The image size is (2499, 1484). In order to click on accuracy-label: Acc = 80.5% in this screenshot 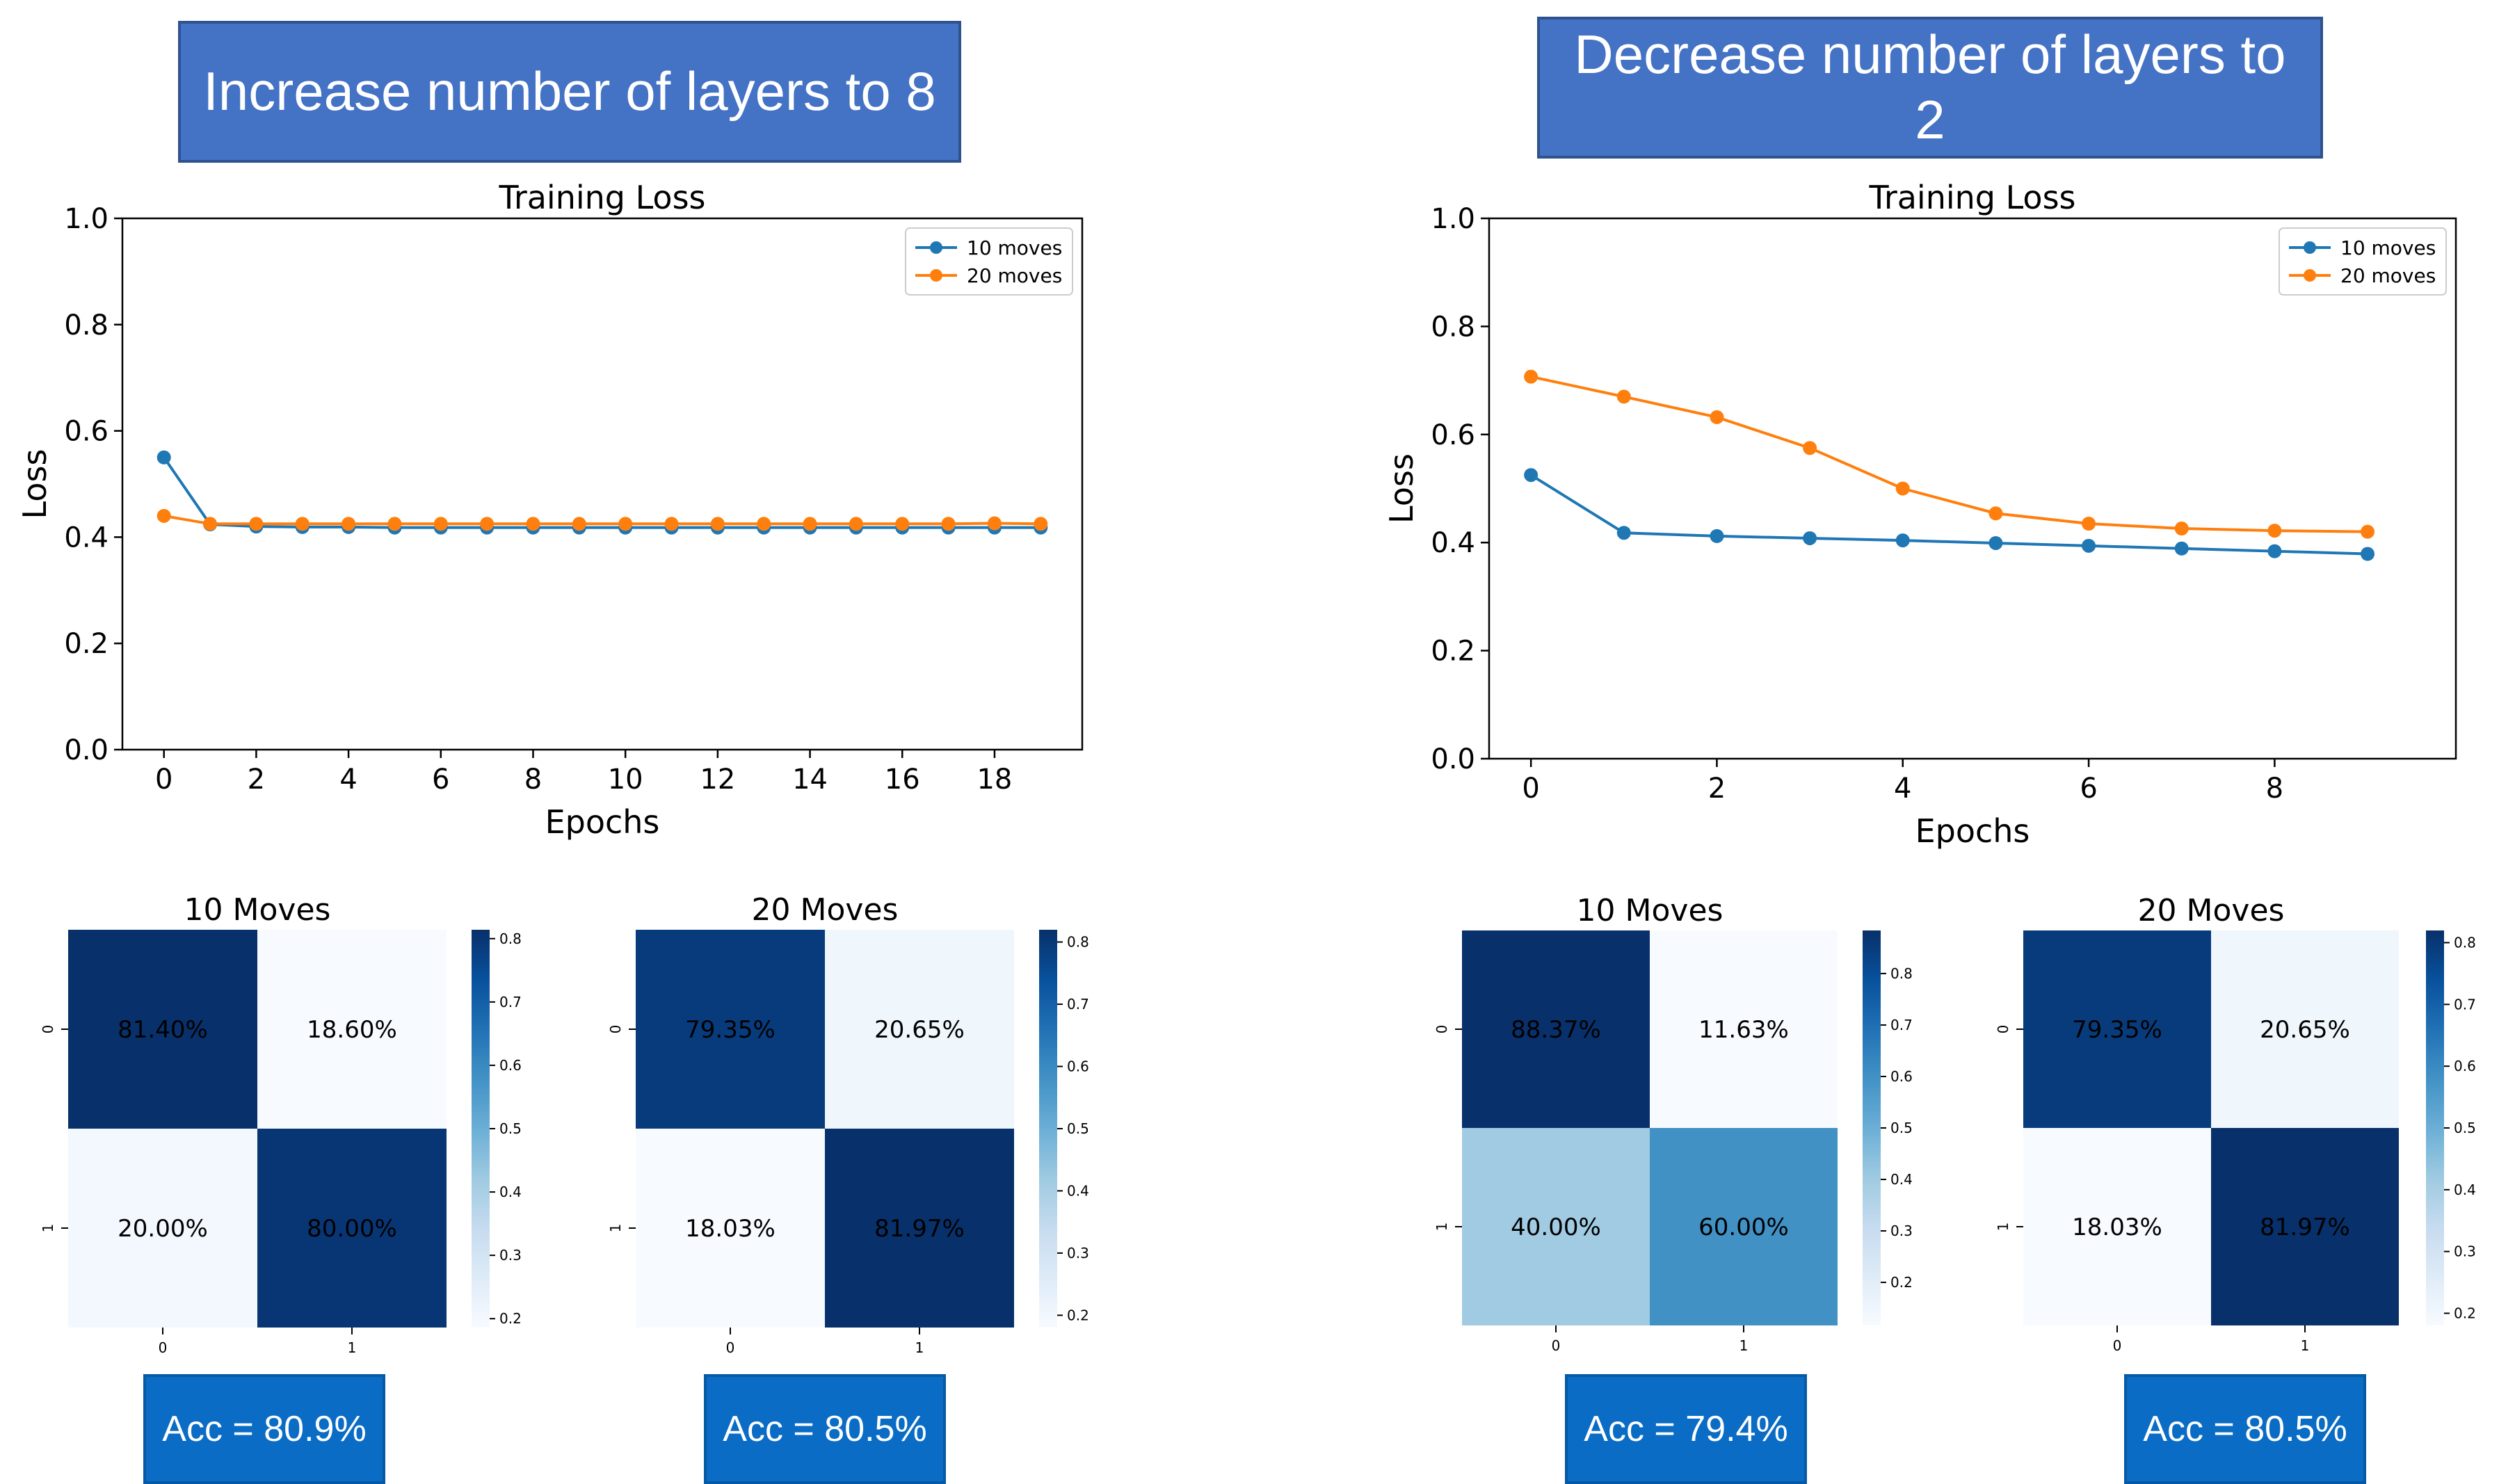, I will do `click(2245, 1429)`.